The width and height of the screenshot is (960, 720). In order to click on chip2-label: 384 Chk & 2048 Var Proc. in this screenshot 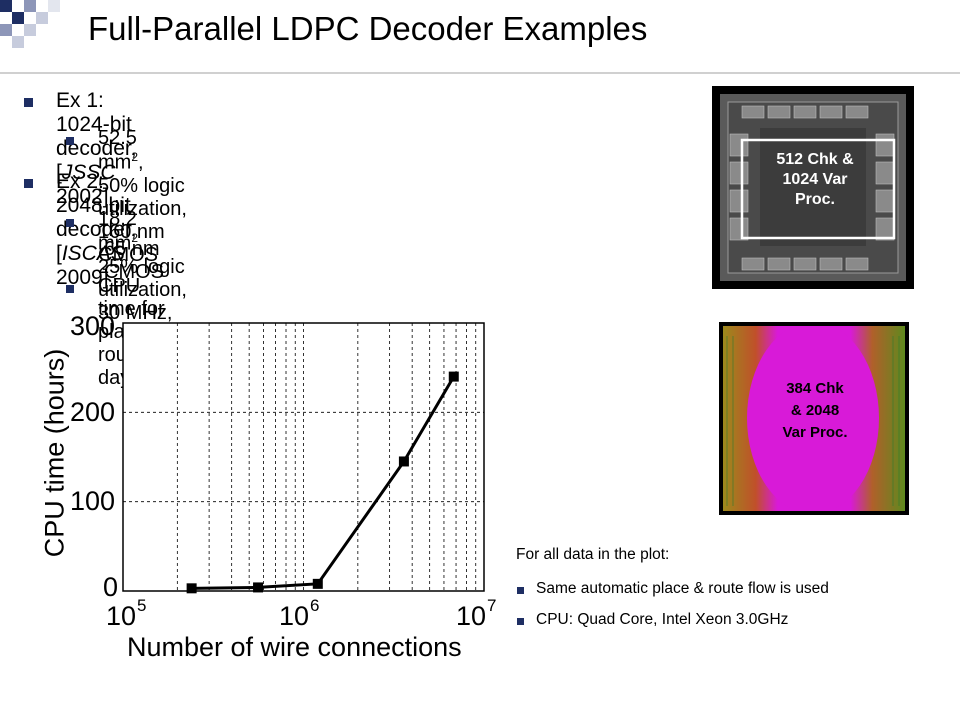, I will do `click(815, 410)`.